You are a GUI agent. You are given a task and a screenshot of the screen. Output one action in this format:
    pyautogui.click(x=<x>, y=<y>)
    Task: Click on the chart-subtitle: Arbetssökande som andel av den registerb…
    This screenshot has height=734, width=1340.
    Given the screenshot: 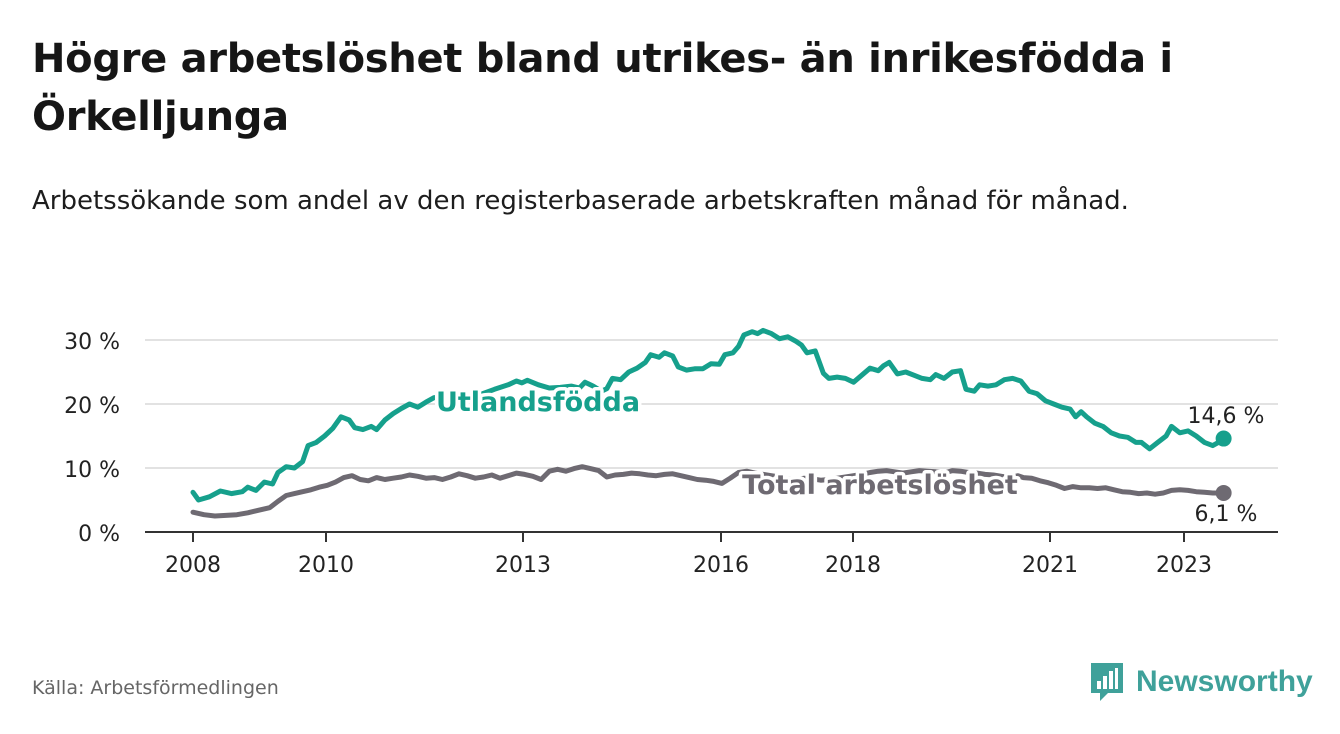 What is the action you would take?
    pyautogui.click(x=580, y=201)
    